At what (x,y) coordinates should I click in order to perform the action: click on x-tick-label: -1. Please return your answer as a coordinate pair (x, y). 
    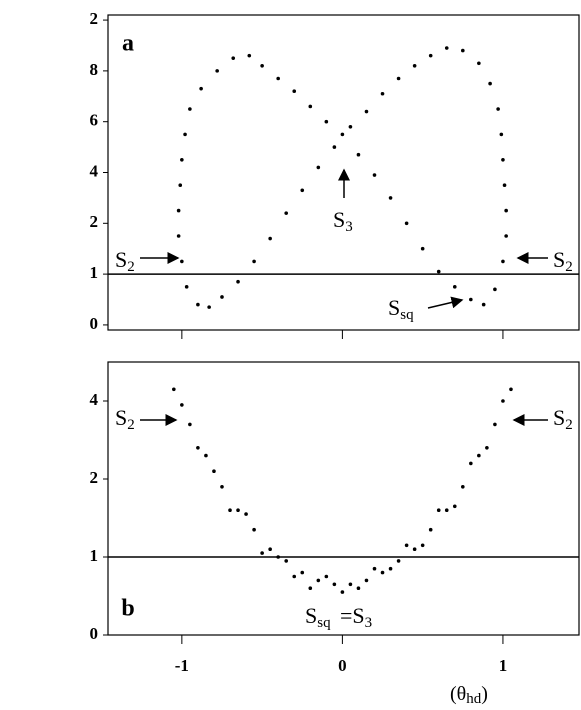
    Looking at the image, I should click on (182, 665).